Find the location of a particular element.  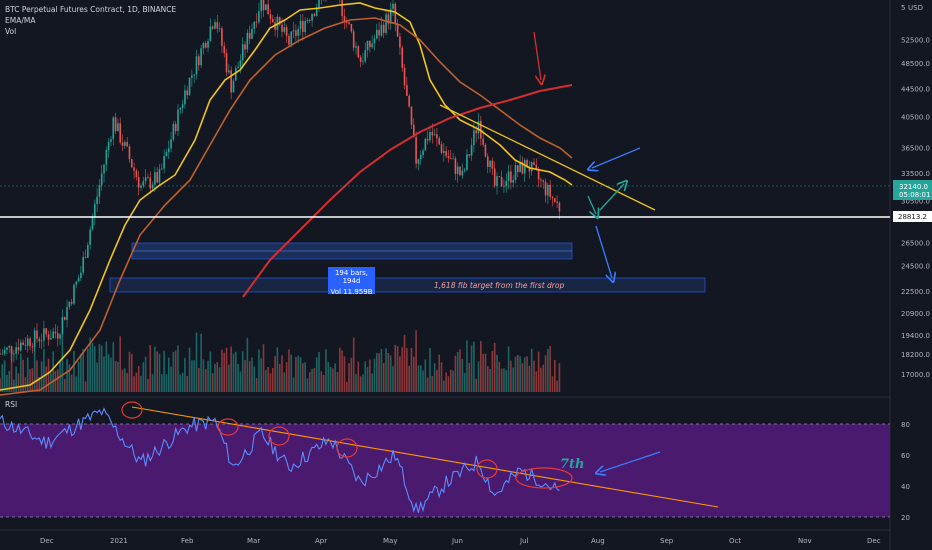

time-tick: Dec is located at coordinates (874, 541).